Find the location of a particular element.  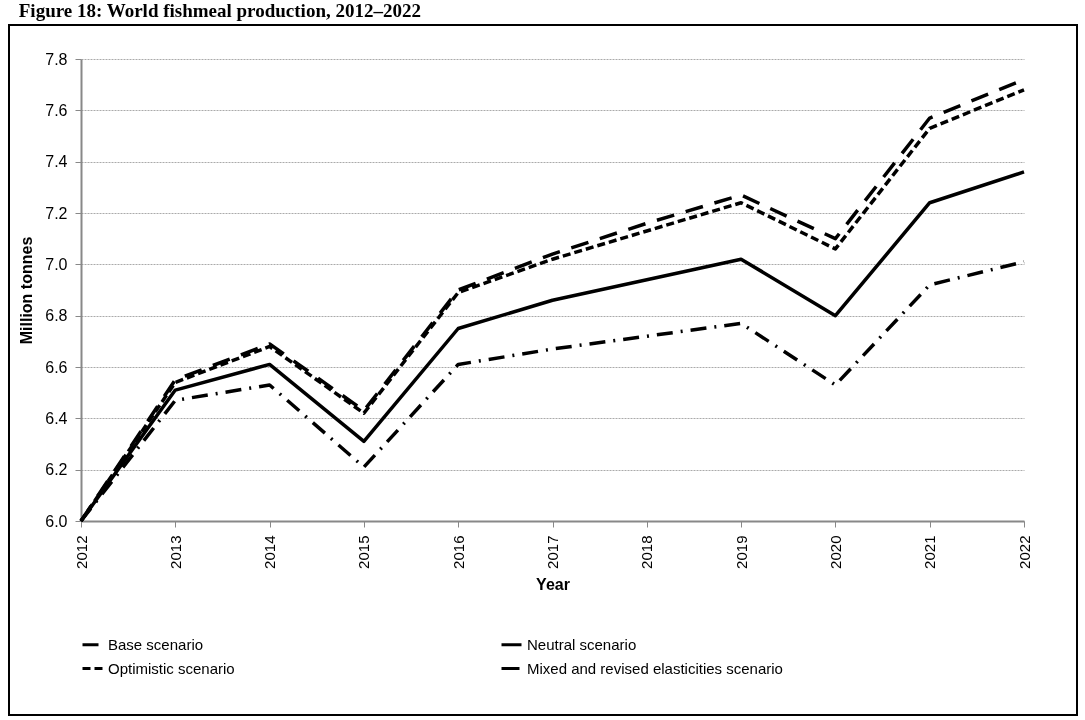

y-tick-label: 7.0 is located at coordinates (56, 264).